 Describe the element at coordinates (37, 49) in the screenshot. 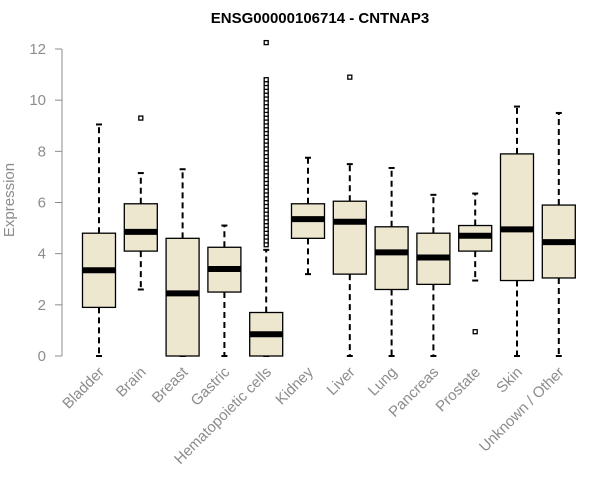

I see `y-tick-label: 12` at that location.